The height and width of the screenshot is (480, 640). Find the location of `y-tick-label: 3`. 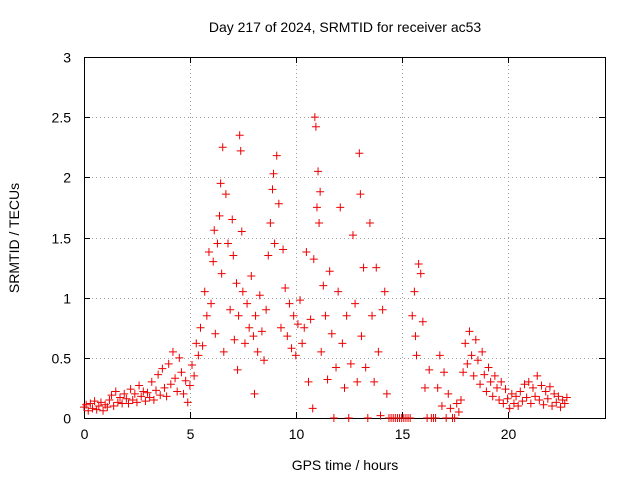

y-tick-label: 3 is located at coordinates (67, 58).